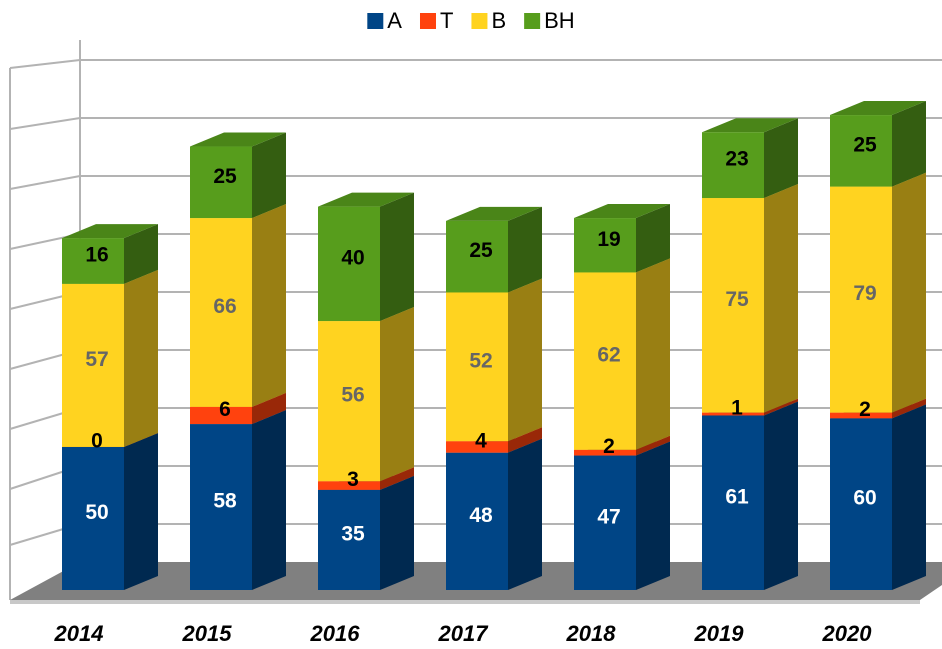  I want to click on value-label: 3, so click(353, 479).